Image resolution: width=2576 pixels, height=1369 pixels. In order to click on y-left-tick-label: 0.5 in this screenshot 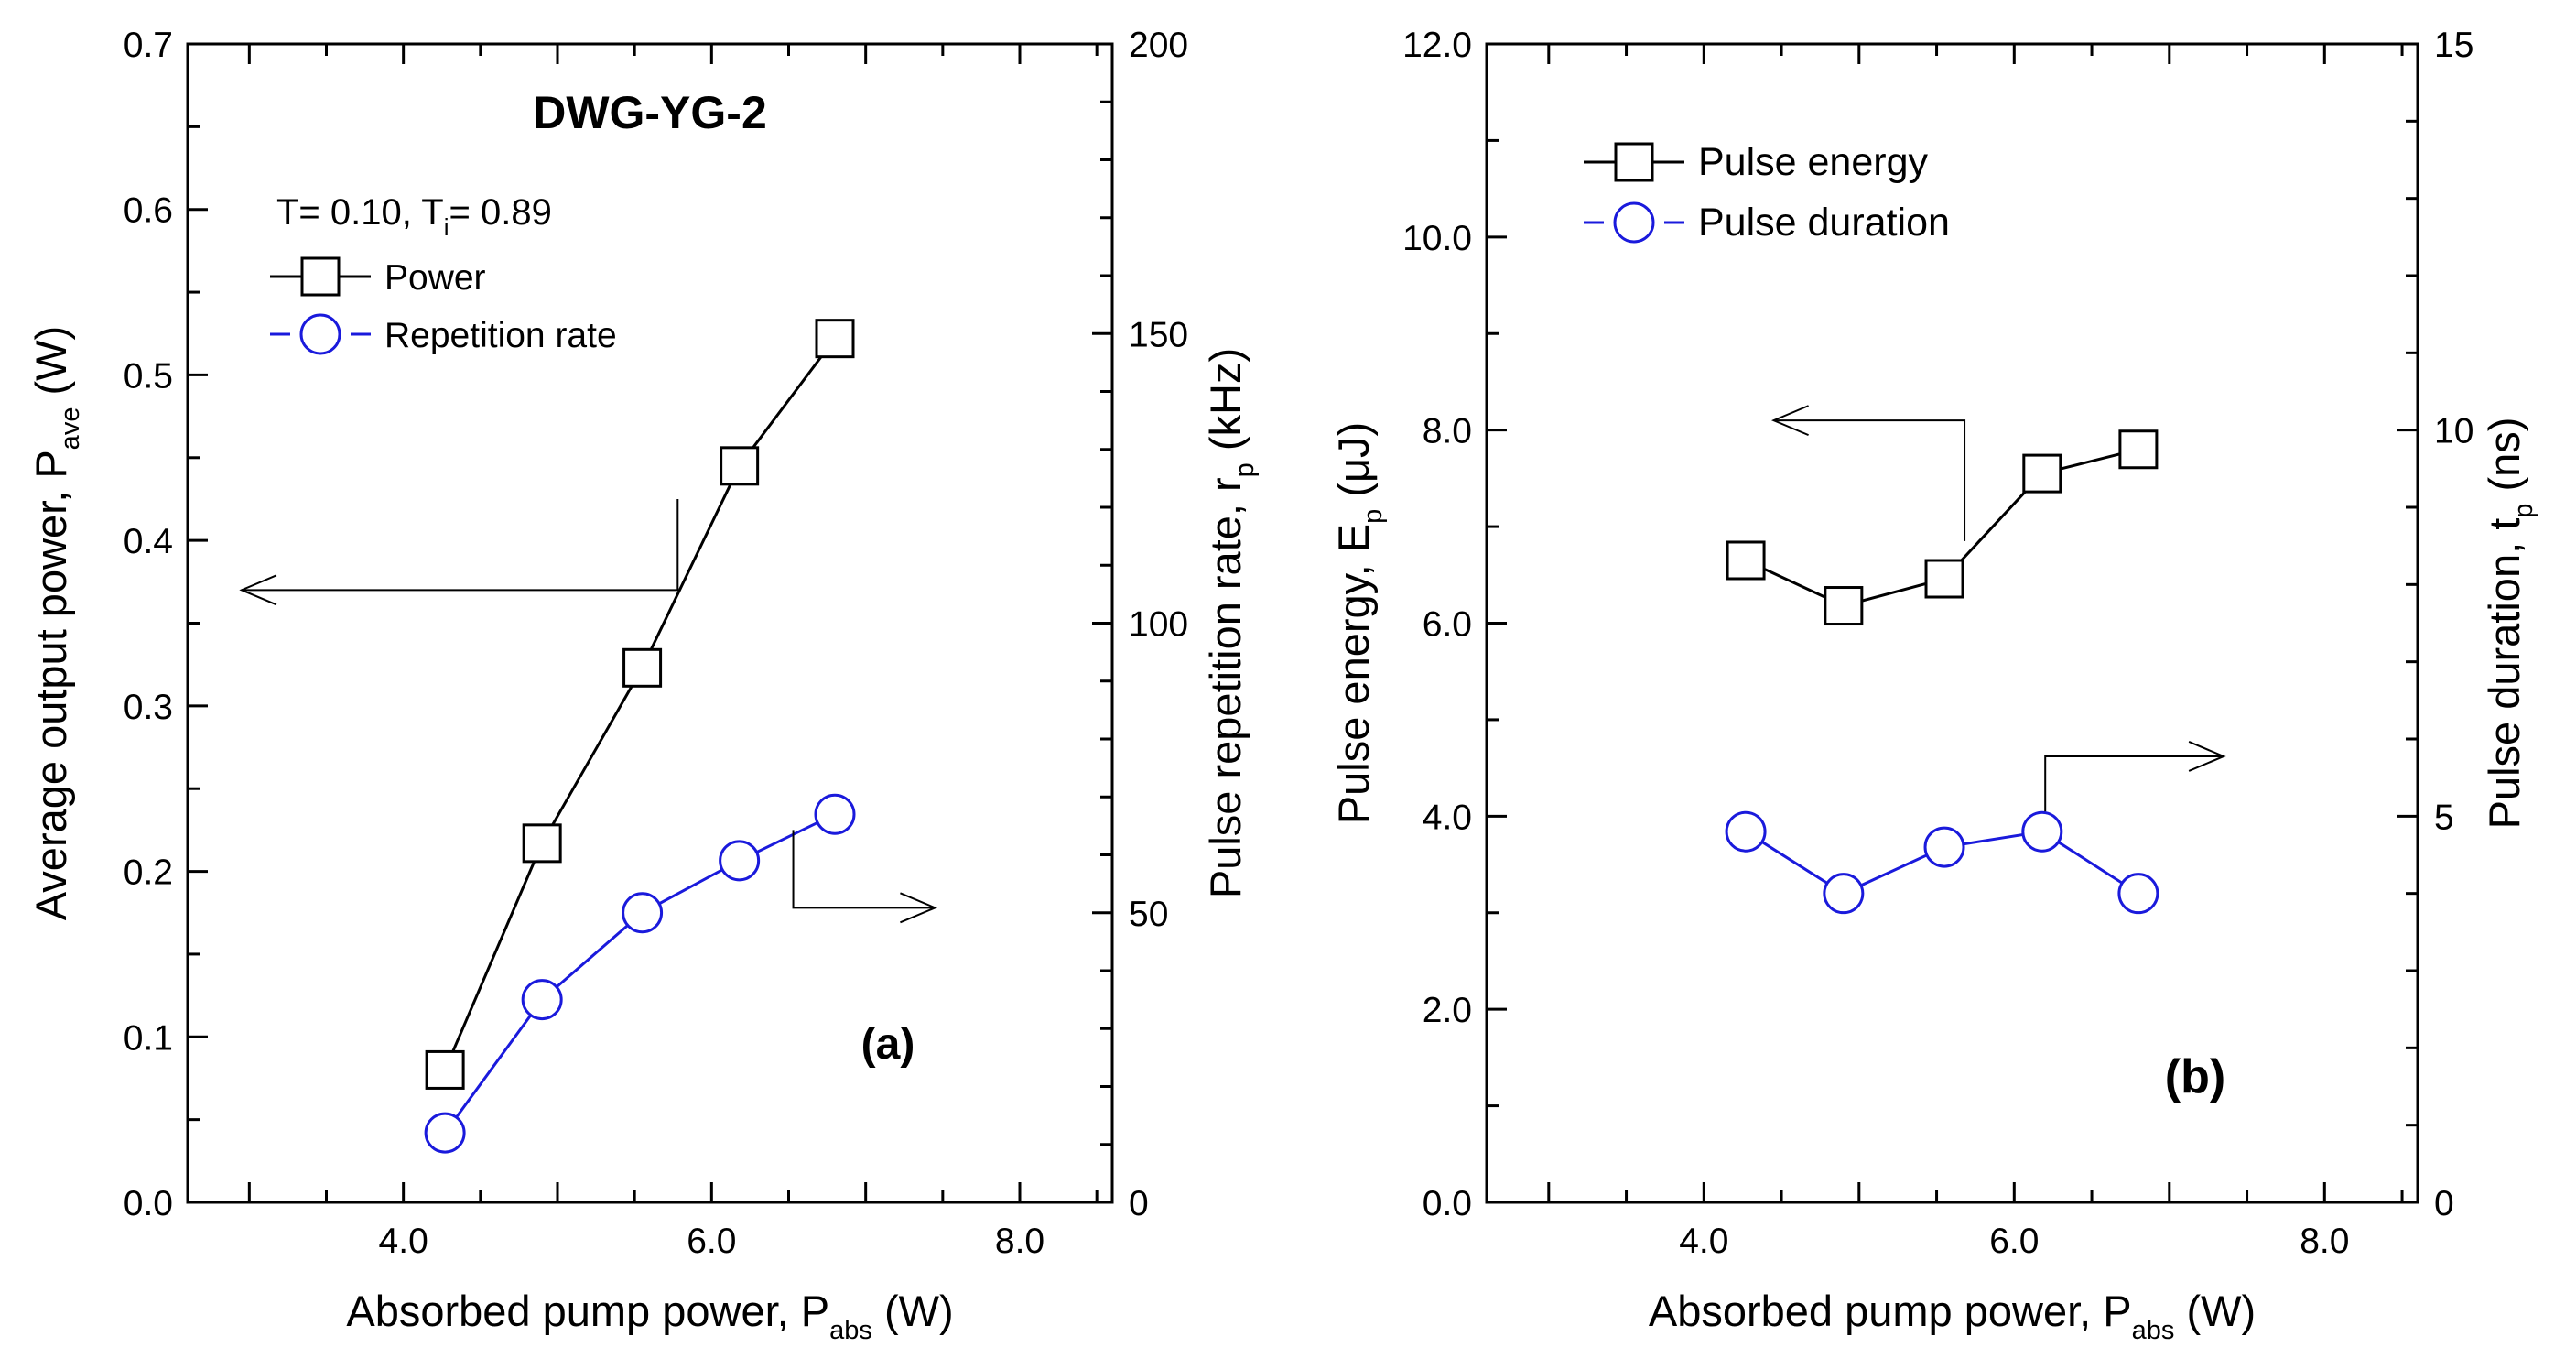, I will do `click(149, 376)`.